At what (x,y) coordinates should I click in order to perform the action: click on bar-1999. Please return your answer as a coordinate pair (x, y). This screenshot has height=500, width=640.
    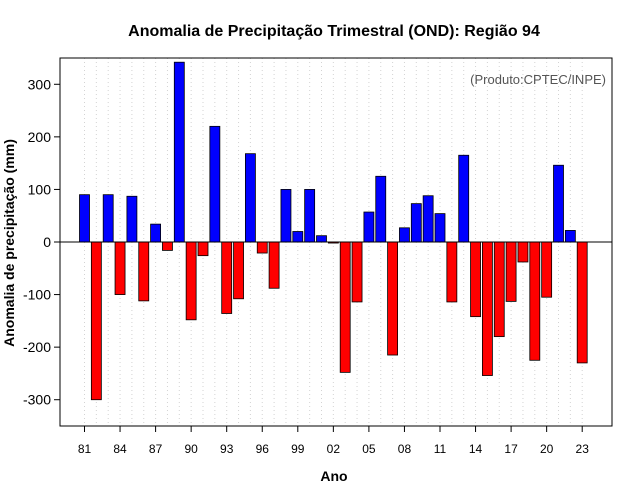
    Looking at the image, I should click on (298, 237).